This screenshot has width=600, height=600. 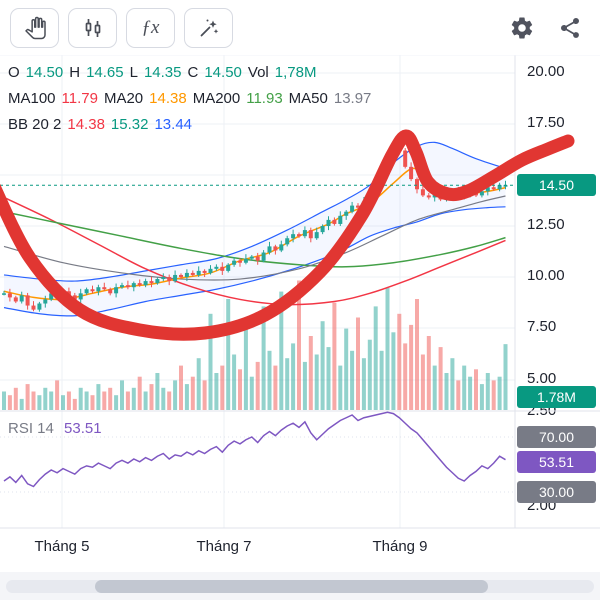 What do you see at coordinates (83, 428) in the screenshot?
I see `rsi-value: 53.51` at bounding box center [83, 428].